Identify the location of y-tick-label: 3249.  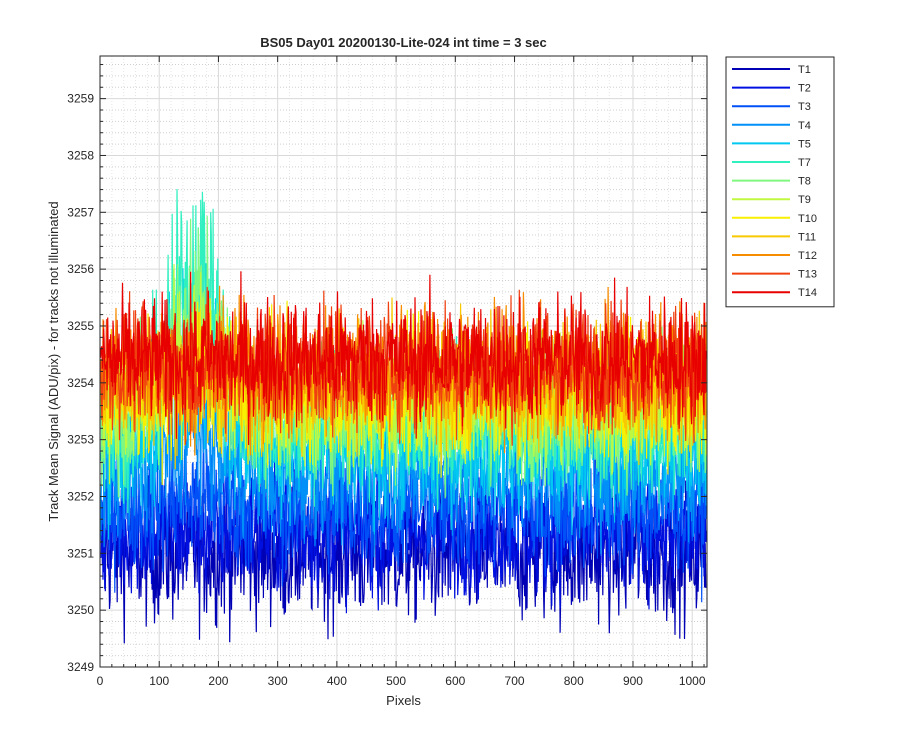
(80, 667).